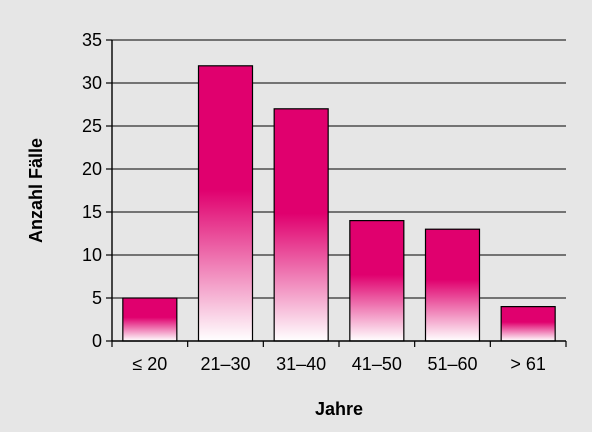 The image size is (592, 432). I want to click on y-tick-label: 20, so click(92, 169).